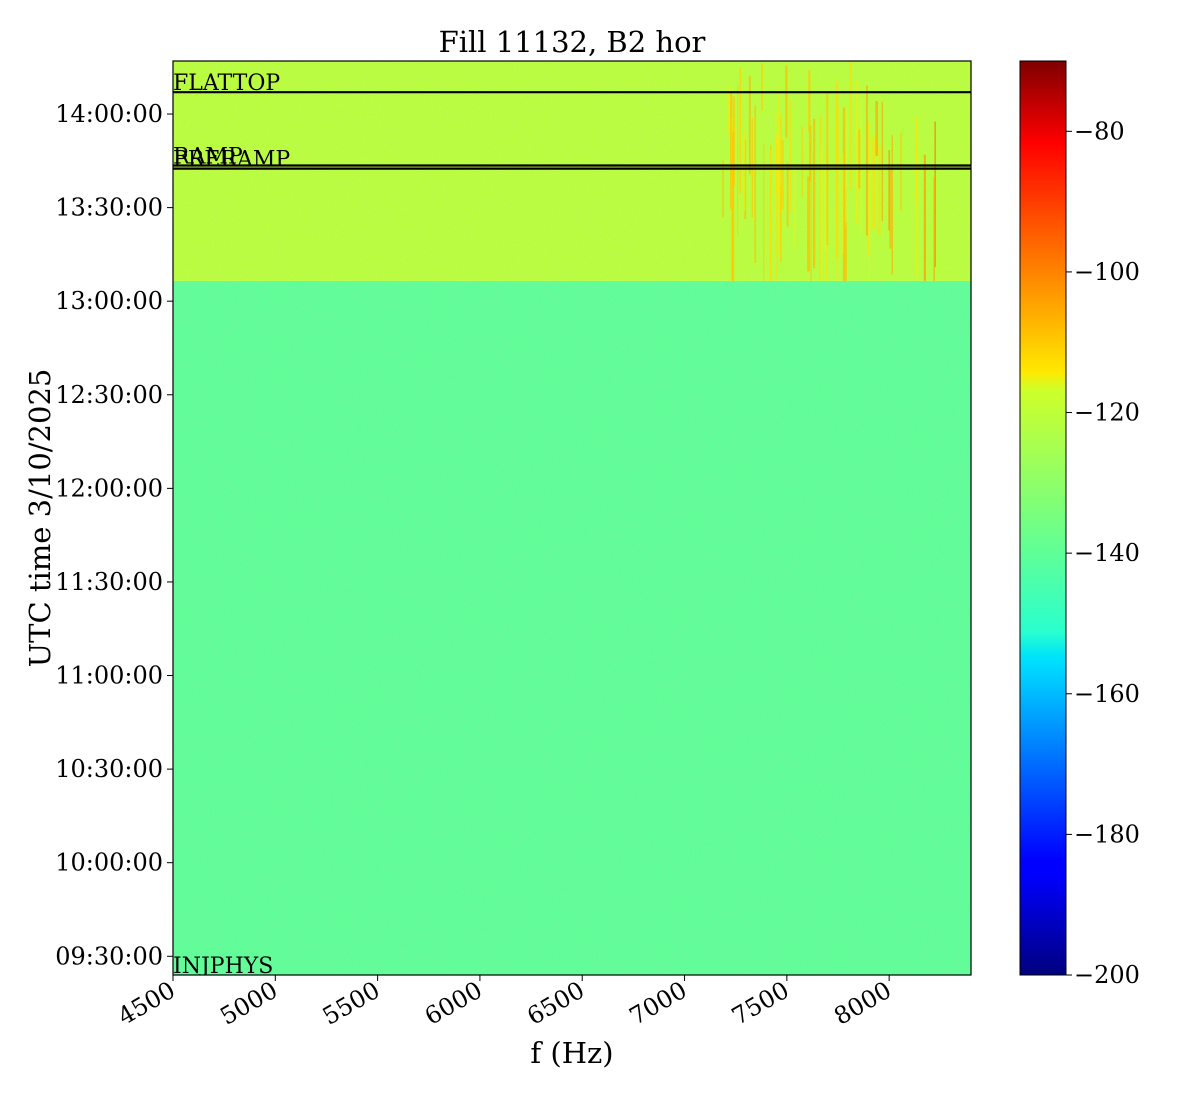 Image resolution: width=1200 pixels, height=1100 pixels. I want to click on y-tick-label: 10:00:00, so click(109, 863).